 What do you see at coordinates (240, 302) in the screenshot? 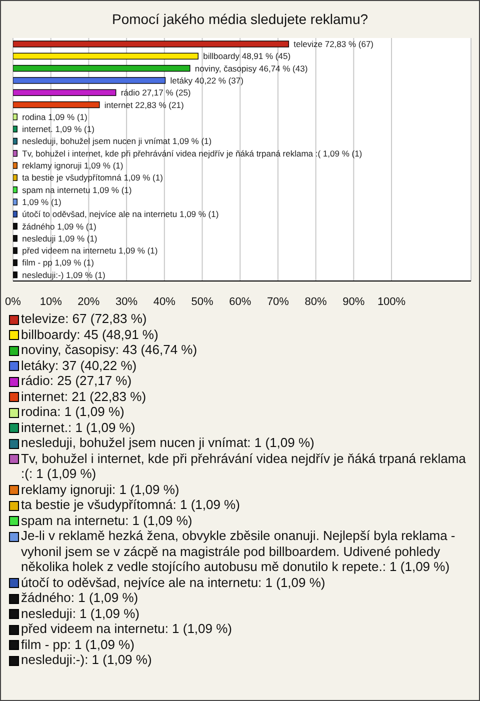
I see `x-tick-label: 60%` at bounding box center [240, 302].